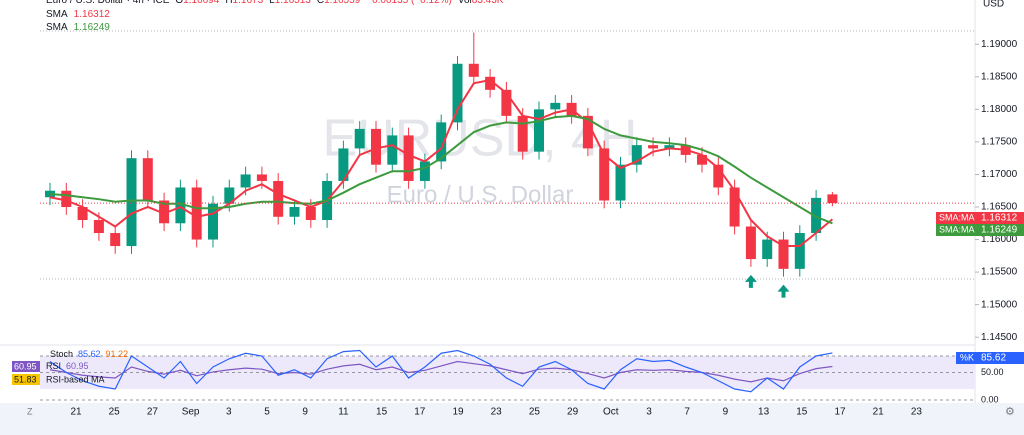 The image size is (1024, 435). I want to click on rsi-tag-bg, so click(26, 366).